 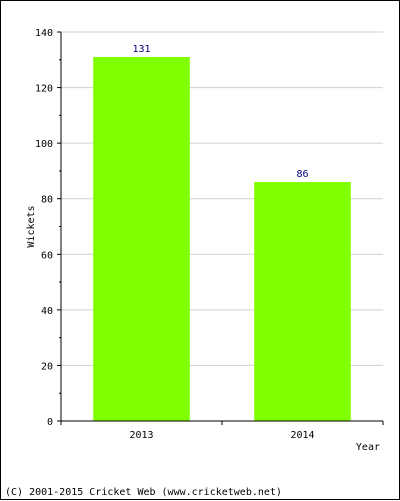 I want to click on x-axis-title: Year, so click(x=368, y=447).